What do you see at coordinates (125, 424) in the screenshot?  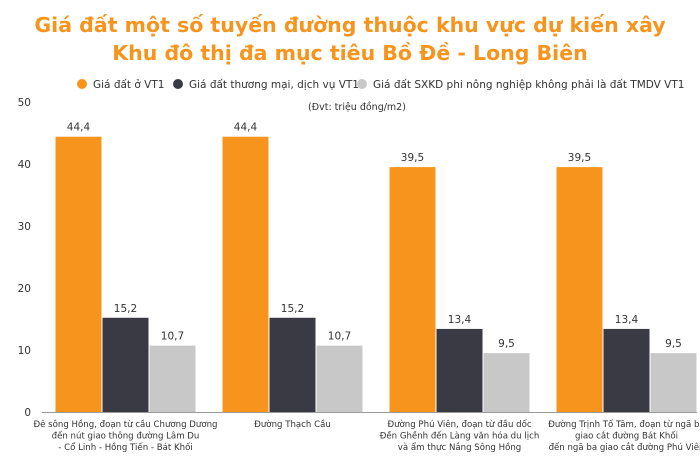 I see `category-label: Đê sông Hồng, đoạn từ cầu Chương Dương` at bounding box center [125, 424].